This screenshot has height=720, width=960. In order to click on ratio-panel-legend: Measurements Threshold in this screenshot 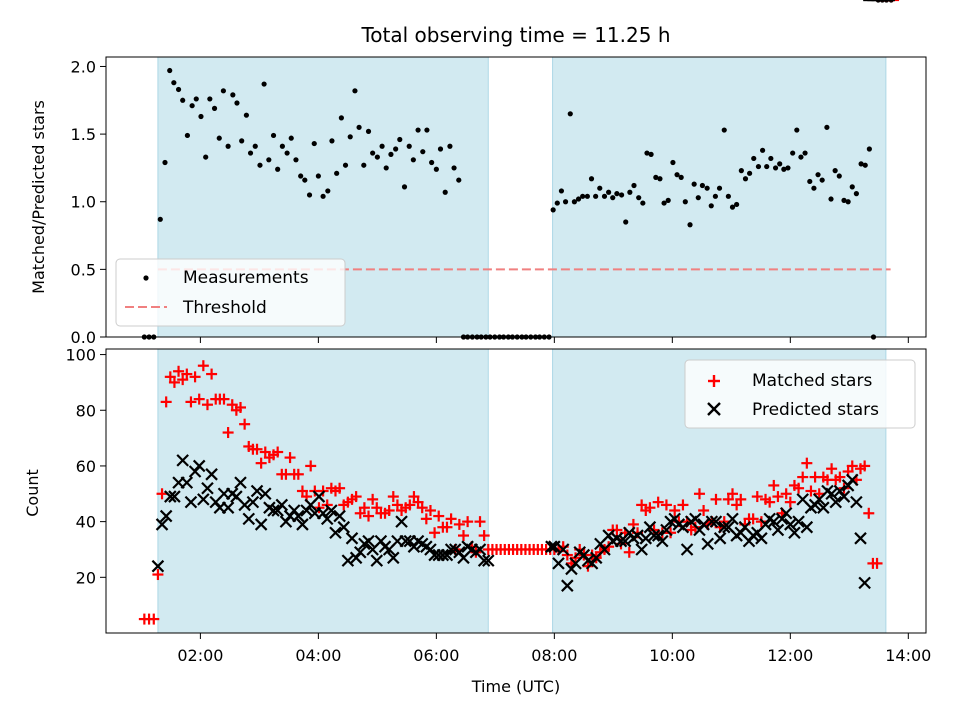, I will do `click(230, 292)`.